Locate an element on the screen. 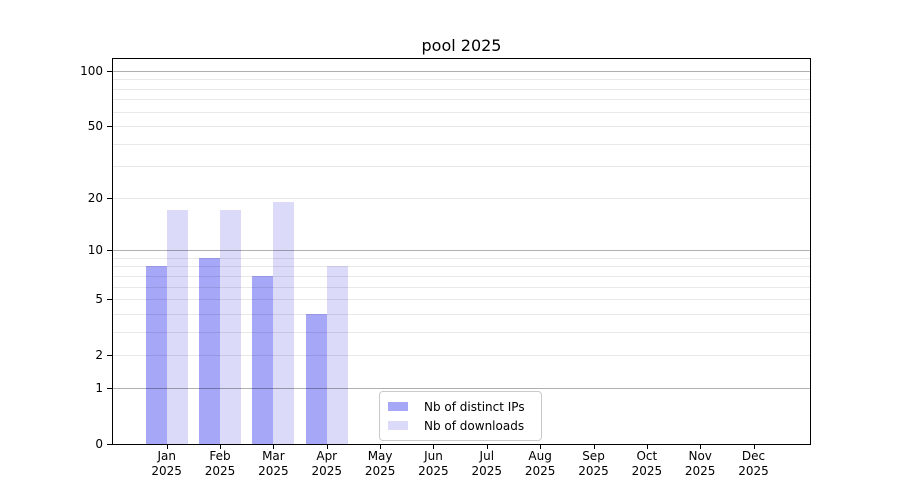  legend-label-nb-of-downloads: Nb of downloads is located at coordinates (474, 425).